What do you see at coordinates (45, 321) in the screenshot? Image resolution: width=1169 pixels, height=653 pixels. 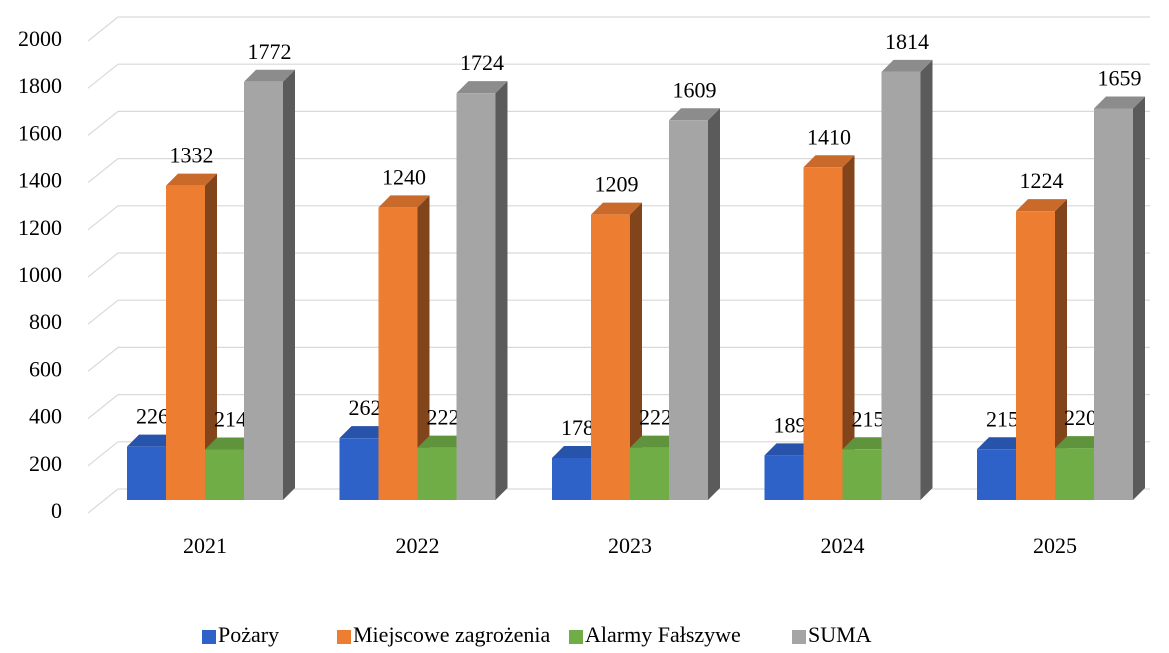 I see `y-tick-label: 800` at bounding box center [45, 321].